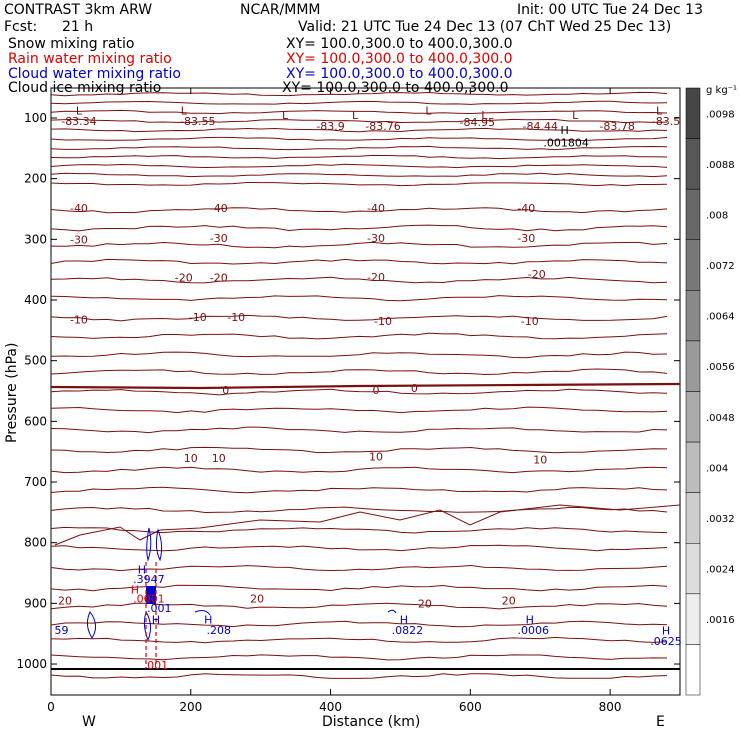 The width and height of the screenshot is (740, 740). Describe the element at coordinates (720, 317) in the screenshot. I see `colorbar-tick-label: .0064` at that location.